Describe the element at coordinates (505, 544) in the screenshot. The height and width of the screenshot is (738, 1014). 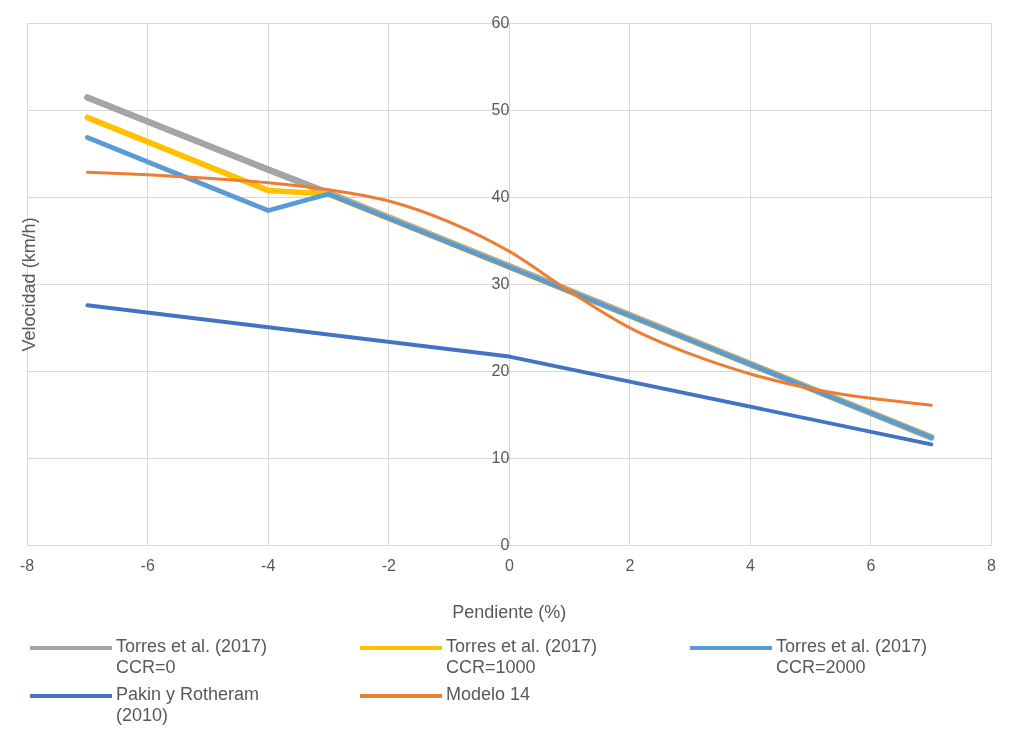
I see `y-tick-label: 0` at that location.